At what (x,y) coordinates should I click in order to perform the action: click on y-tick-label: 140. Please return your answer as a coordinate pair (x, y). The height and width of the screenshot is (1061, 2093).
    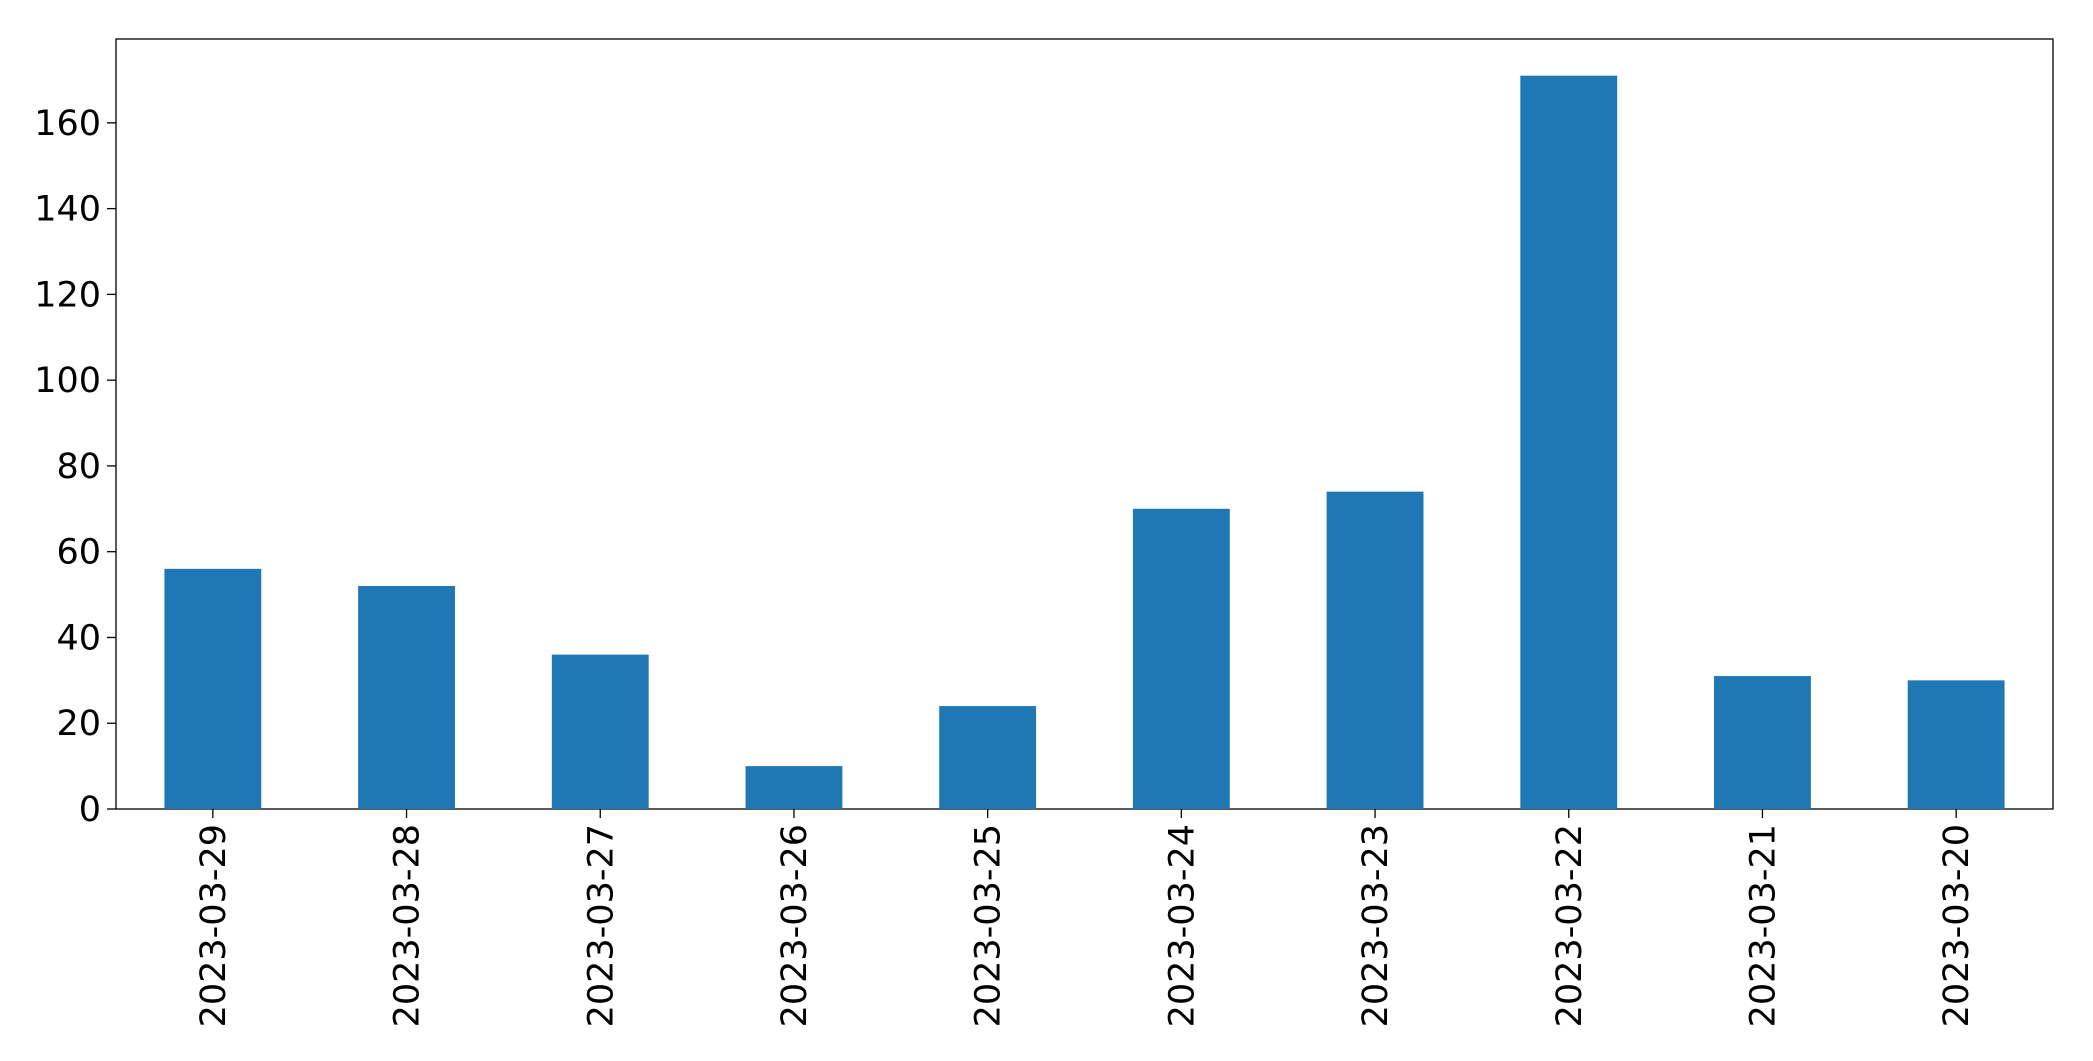
    Looking at the image, I should click on (67, 210).